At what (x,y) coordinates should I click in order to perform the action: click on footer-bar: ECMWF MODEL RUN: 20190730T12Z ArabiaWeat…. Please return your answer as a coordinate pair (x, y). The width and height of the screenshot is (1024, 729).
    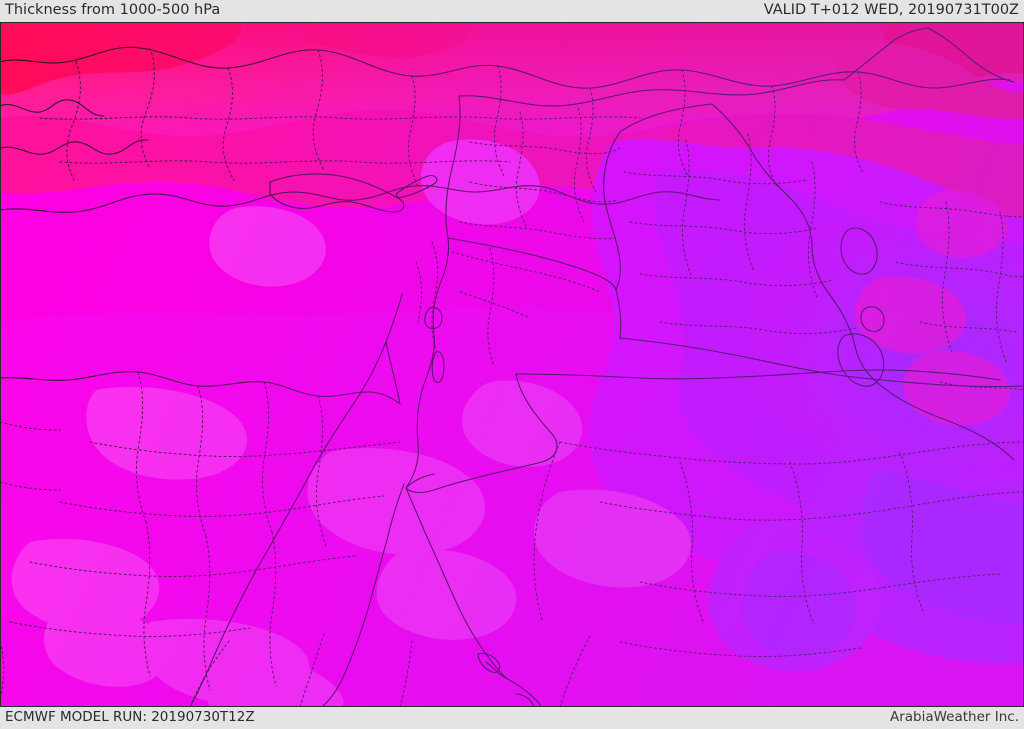
    Looking at the image, I should click on (512, 718).